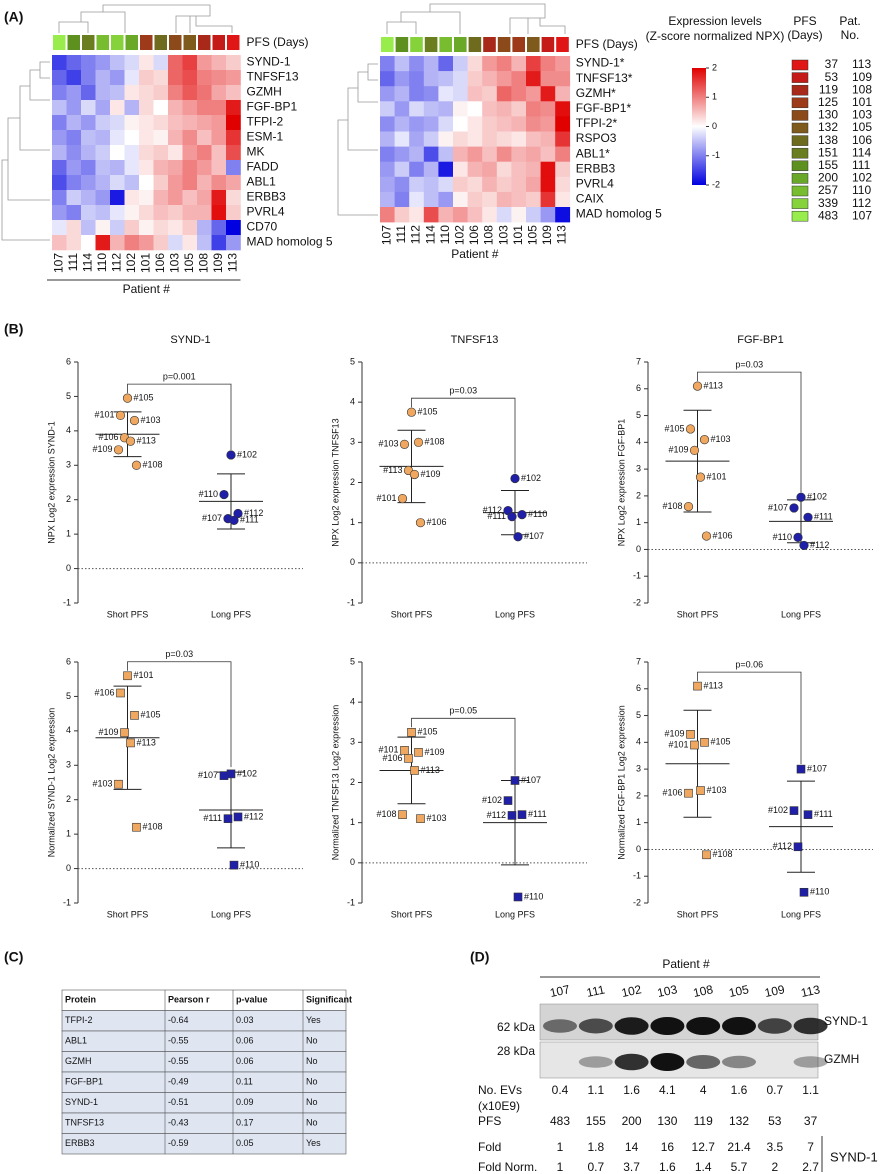 Image resolution: width=880 pixels, height=1174 pixels. Describe the element at coordinates (810, 1090) in the screenshot. I see `blot-value: 1.1` at that location.